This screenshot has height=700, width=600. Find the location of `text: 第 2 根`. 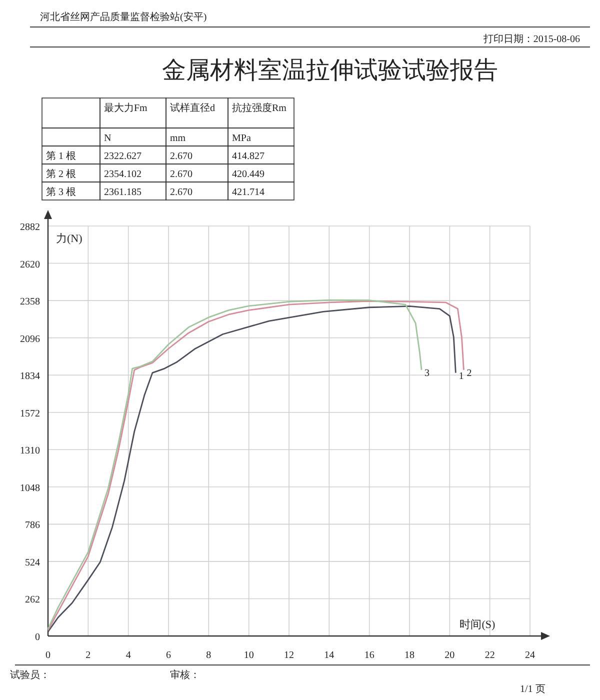

text: 第 2 根 is located at coordinates (61, 174).